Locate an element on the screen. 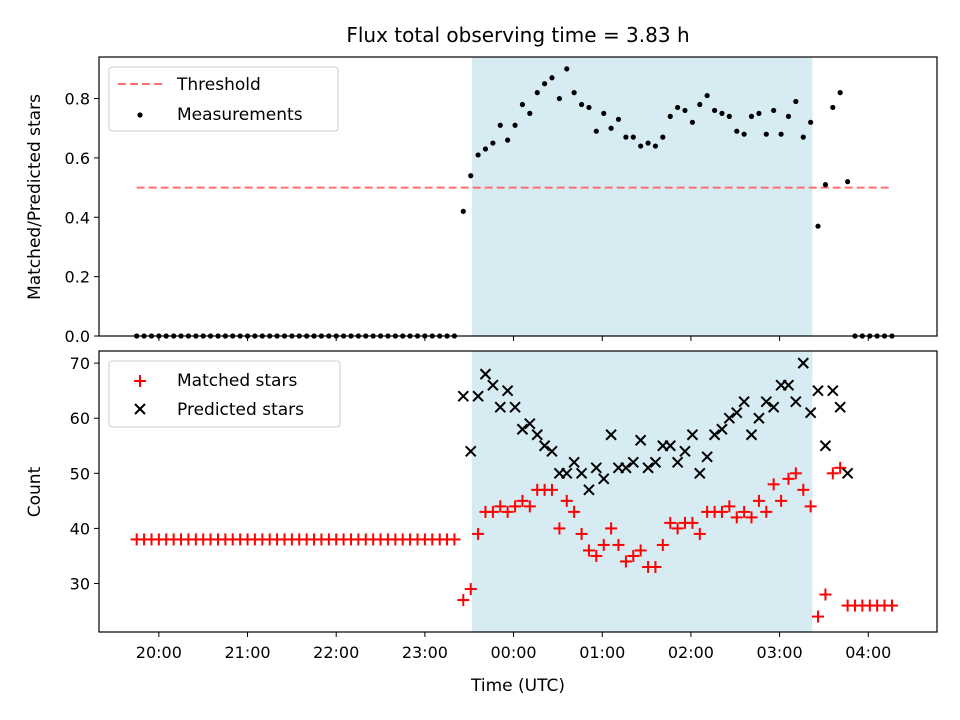  y-tick-label: 30 is located at coordinates (80, 584).